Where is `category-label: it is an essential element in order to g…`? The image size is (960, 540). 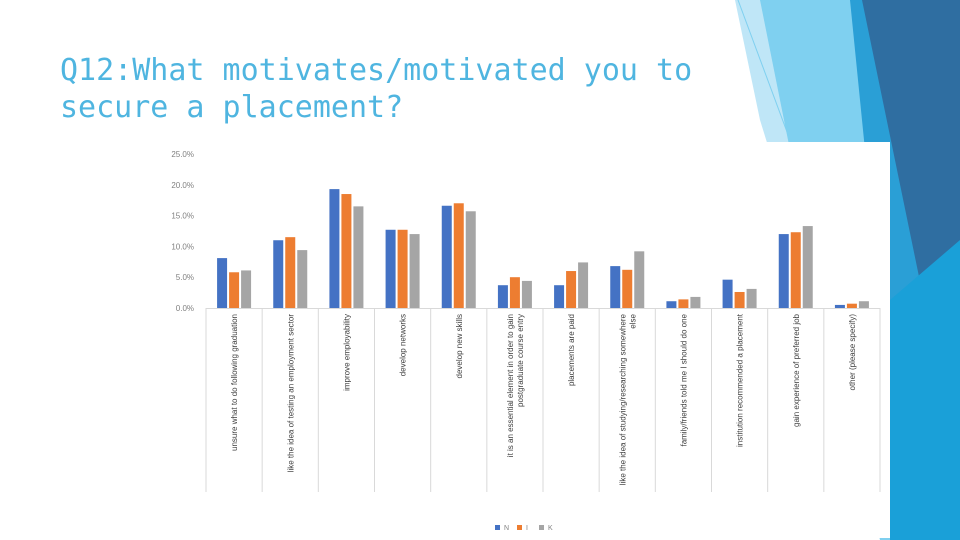 category-label: it is an essential element in order to g… is located at coordinates (510, 385).